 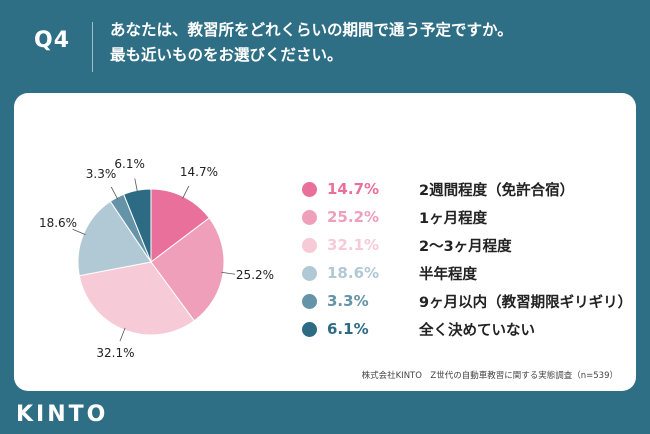 I want to click on legend-percent: 14.7%, so click(x=353, y=189).